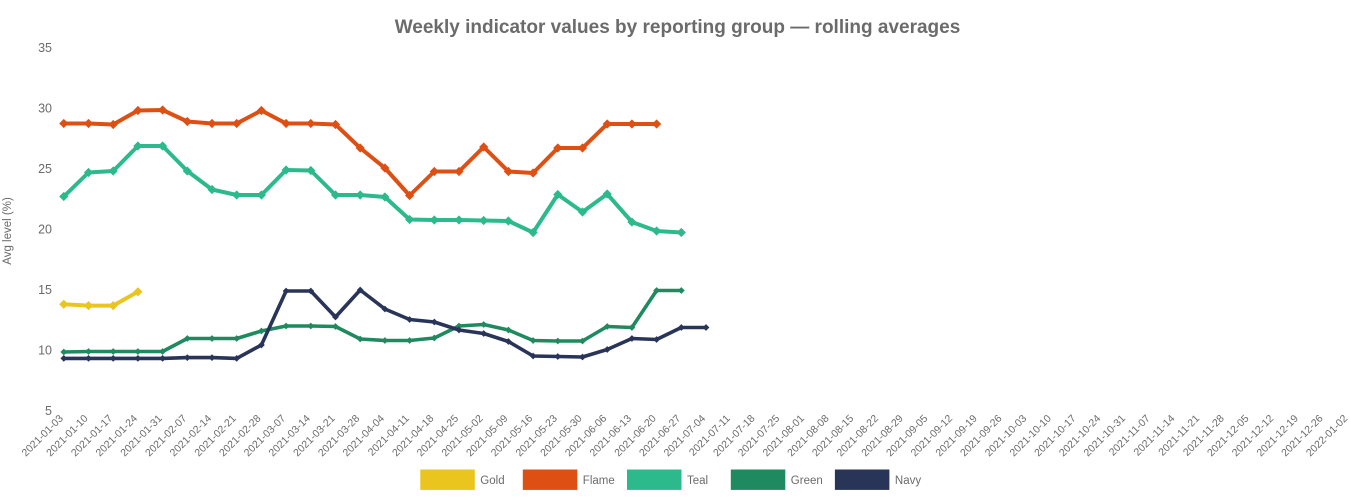  Describe the element at coordinates (45, 109) in the screenshot. I see `svg-text: 30` at that location.